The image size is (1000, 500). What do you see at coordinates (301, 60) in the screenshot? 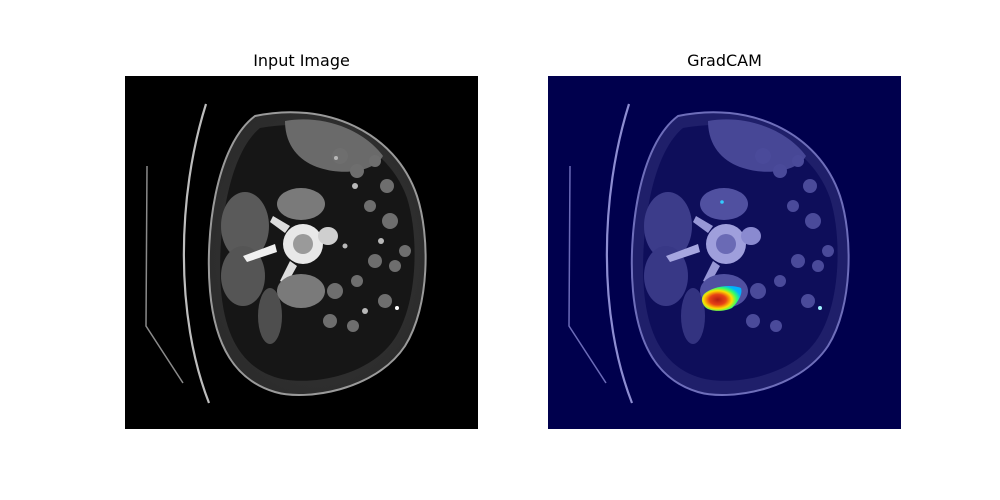
I see `input-image-title: Input Image` at bounding box center [301, 60].